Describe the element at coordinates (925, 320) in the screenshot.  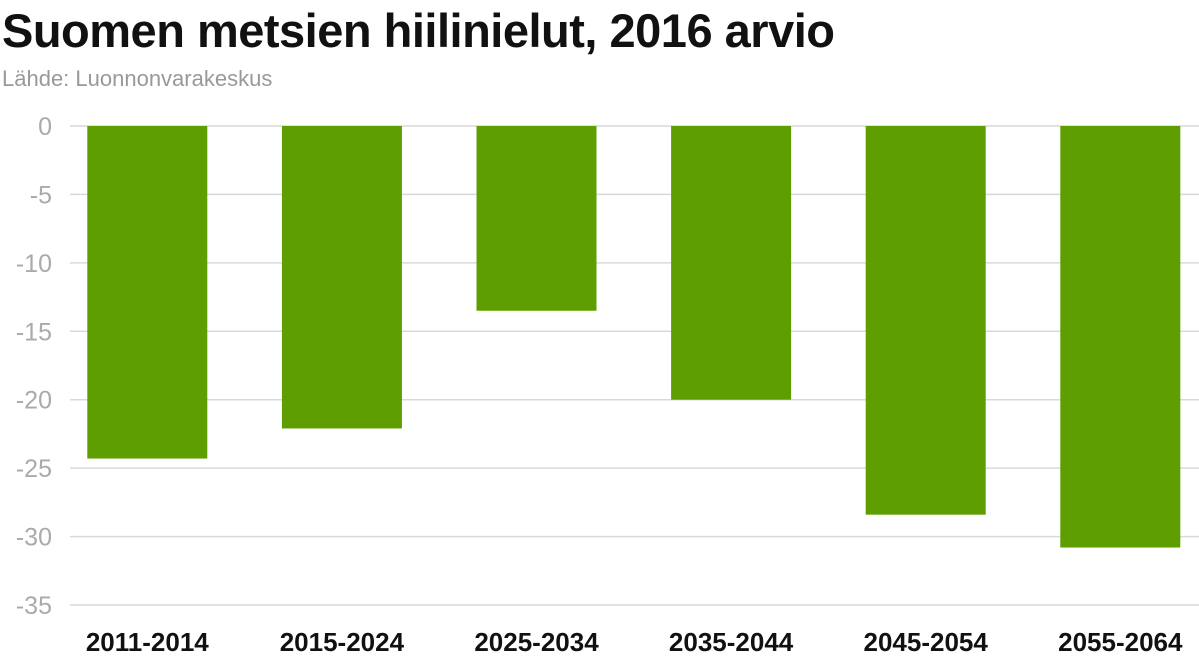
I see `bar-2045-2054` at that location.